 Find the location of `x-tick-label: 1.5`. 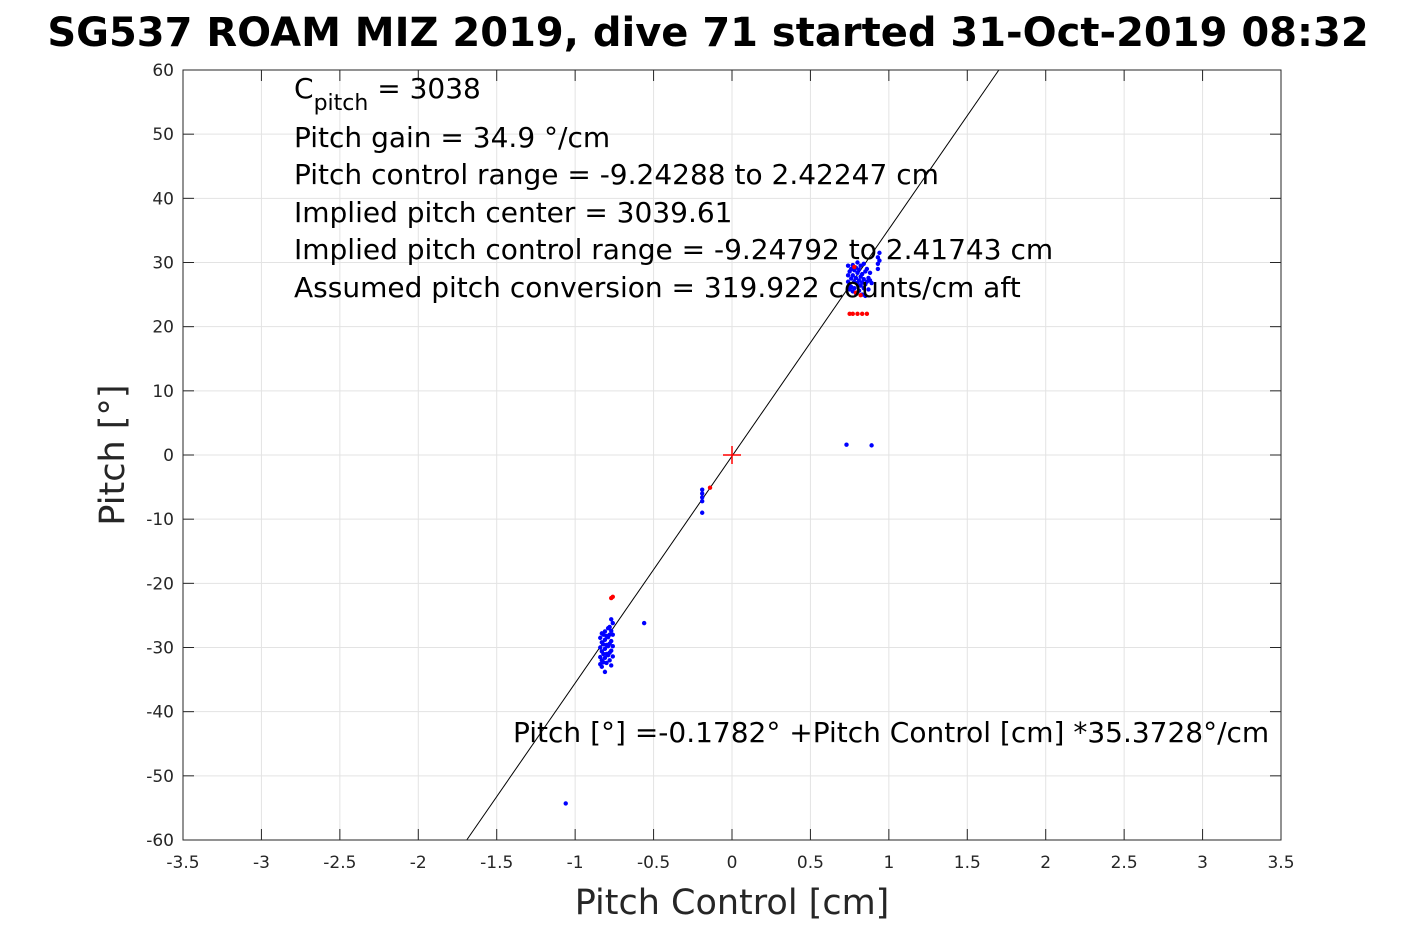

x-tick-label: 1.5 is located at coordinates (967, 863).